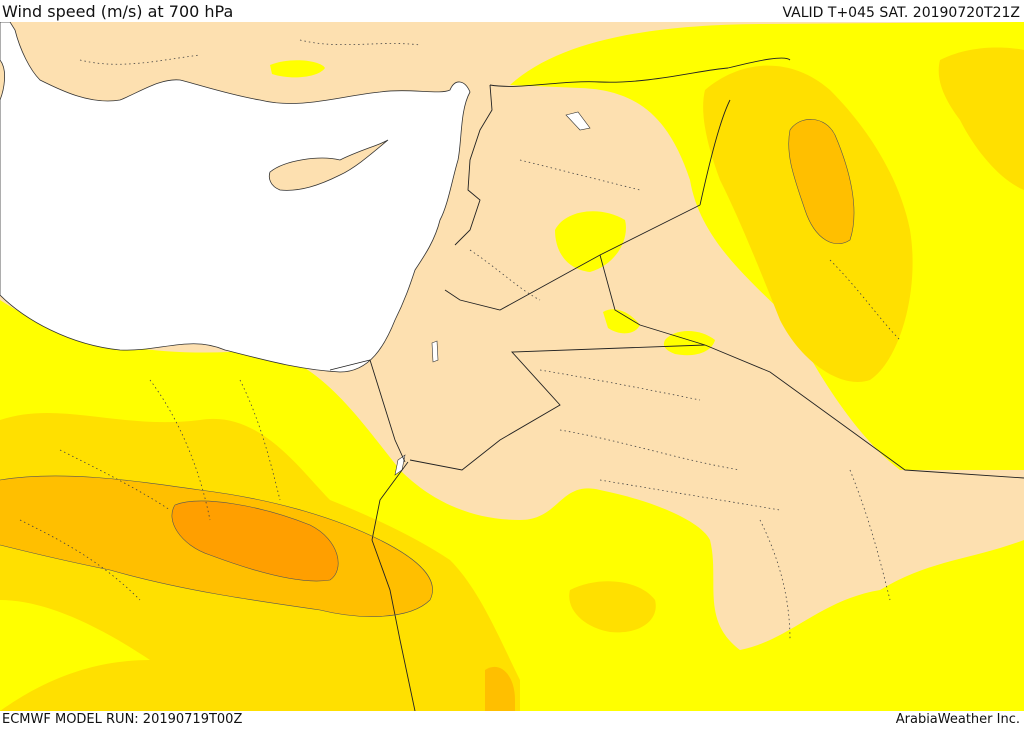 The width and height of the screenshot is (1024, 729). Describe the element at coordinates (901, 13) in the screenshot. I see `valid-time: VALID T+045 SAT. 20190720T21Z` at that location.